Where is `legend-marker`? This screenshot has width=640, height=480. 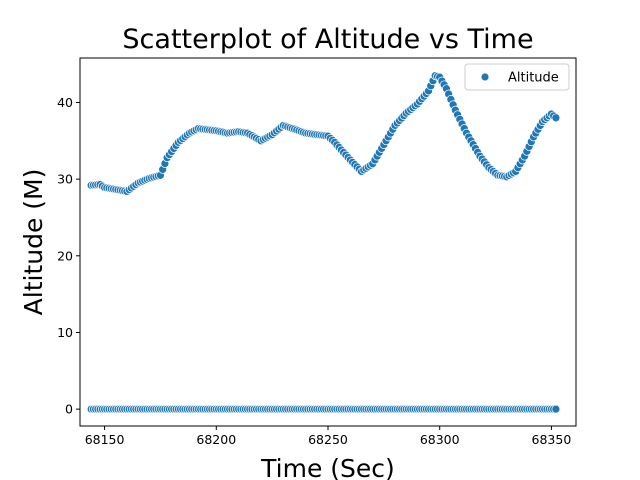 legend-marker is located at coordinates (485, 77).